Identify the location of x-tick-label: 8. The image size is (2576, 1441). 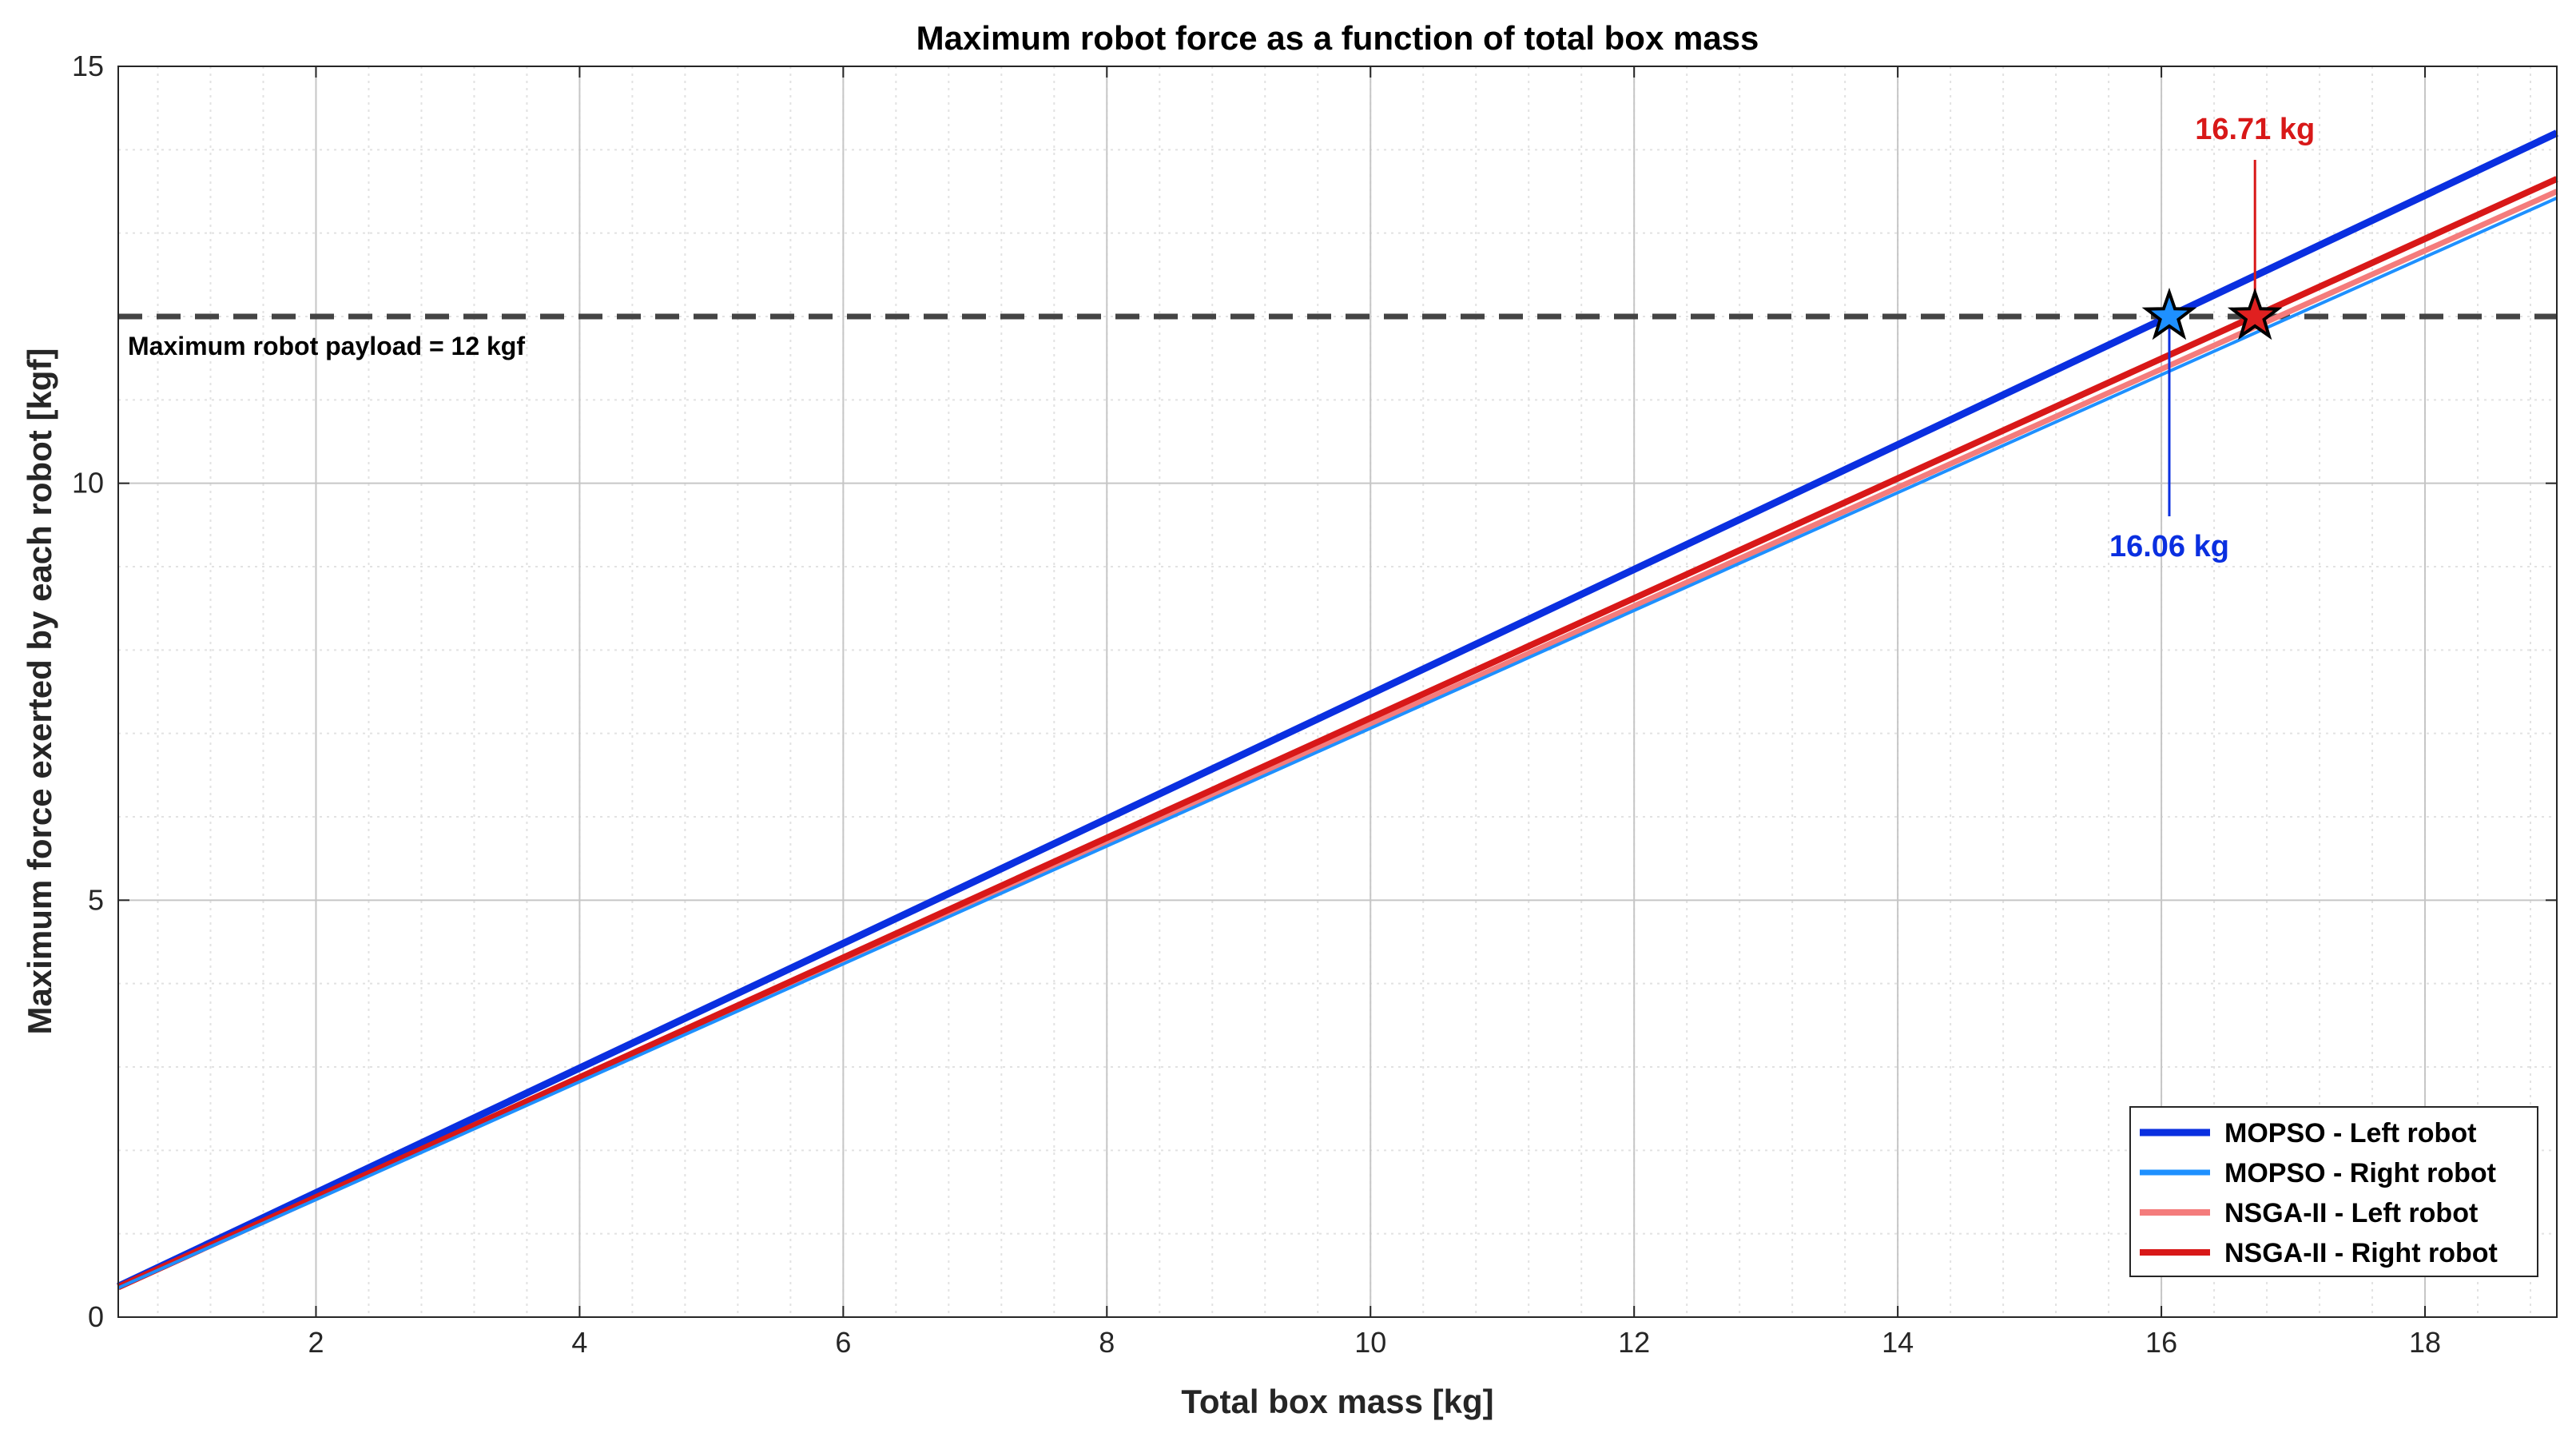
(1107, 1342).